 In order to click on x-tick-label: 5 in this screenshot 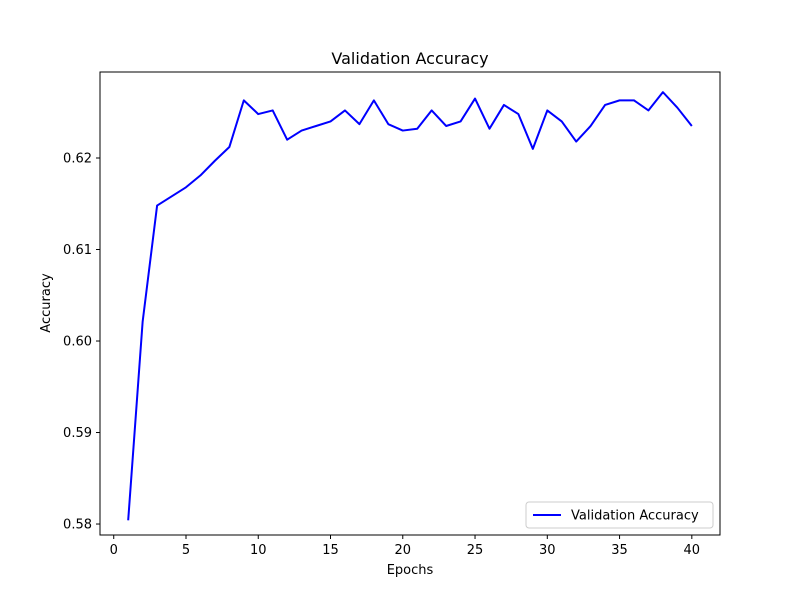, I will do `click(186, 550)`.